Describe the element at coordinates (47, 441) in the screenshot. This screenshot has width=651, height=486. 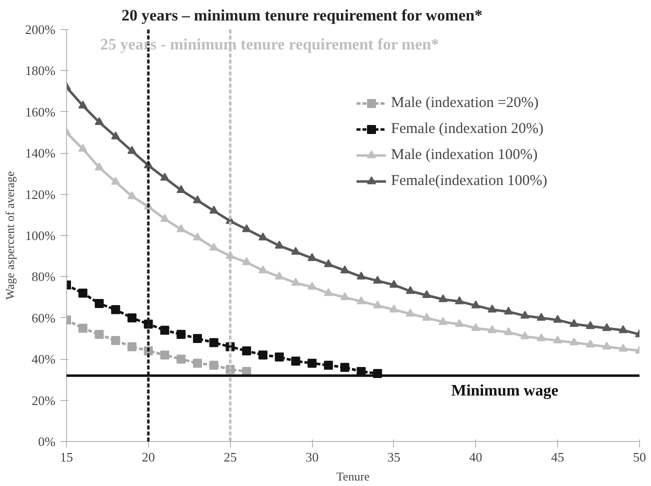
I see `y-tick-label: 0%` at that location.